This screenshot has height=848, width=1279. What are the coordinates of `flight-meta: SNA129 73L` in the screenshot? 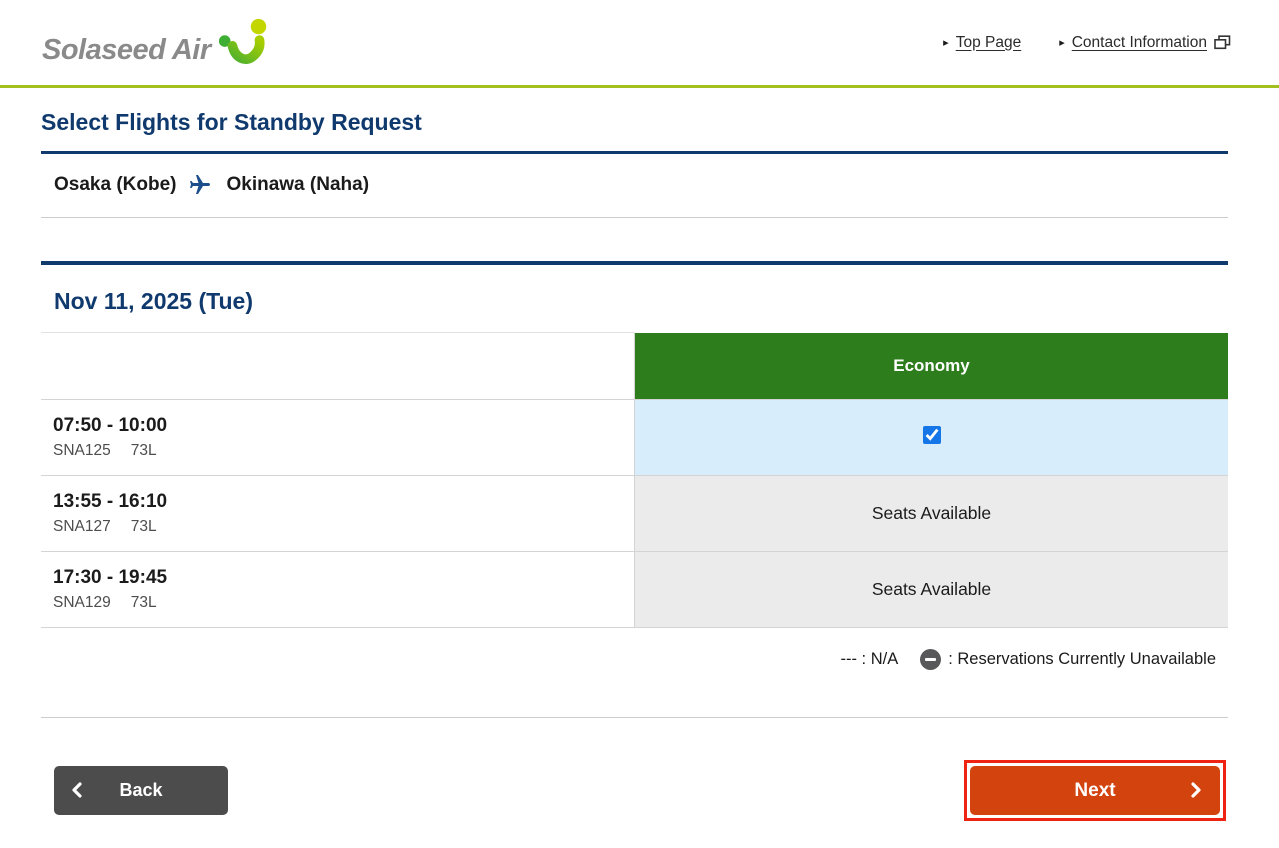 It's located at (343, 603).